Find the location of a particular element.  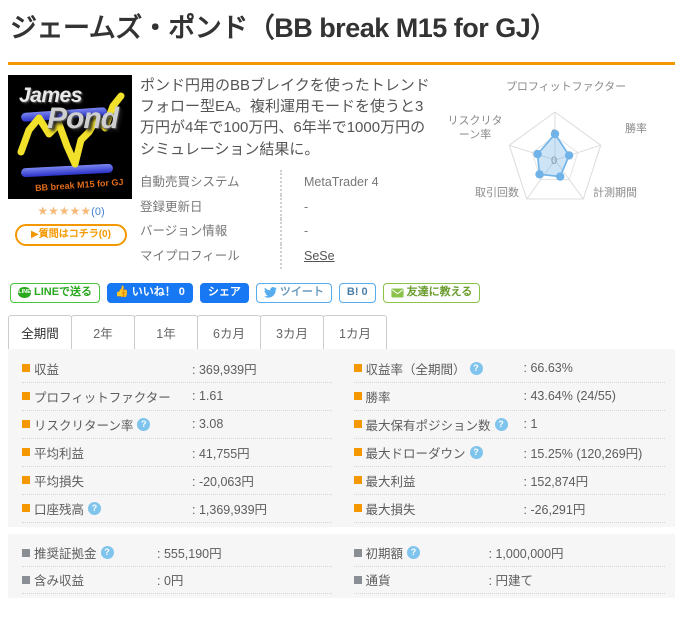

stat-row-unrealized-profit: 含み収益 : 0円 is located at coordinates (177, 580).